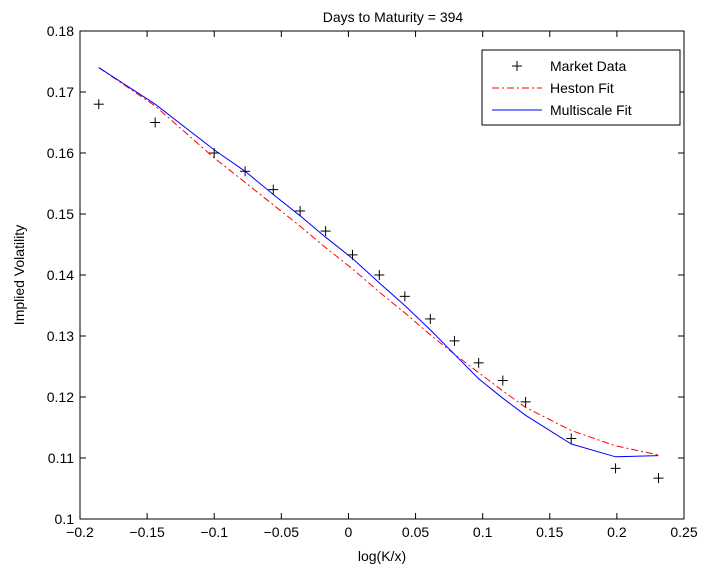 This screenshot has height=572, width=708. What do you see at coordinates (517, 66) in the screenshot?
I see `legend-marker` at bounding box center [517, 66].